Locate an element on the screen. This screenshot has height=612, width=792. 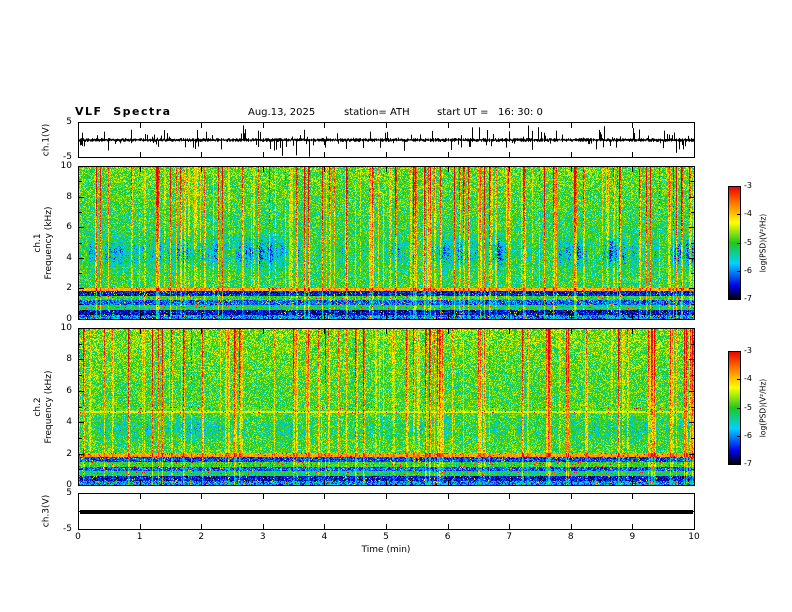
ch2-frequency-axis-label: ch.2 Frequency (kHz) is located at coordinates (43, 407).